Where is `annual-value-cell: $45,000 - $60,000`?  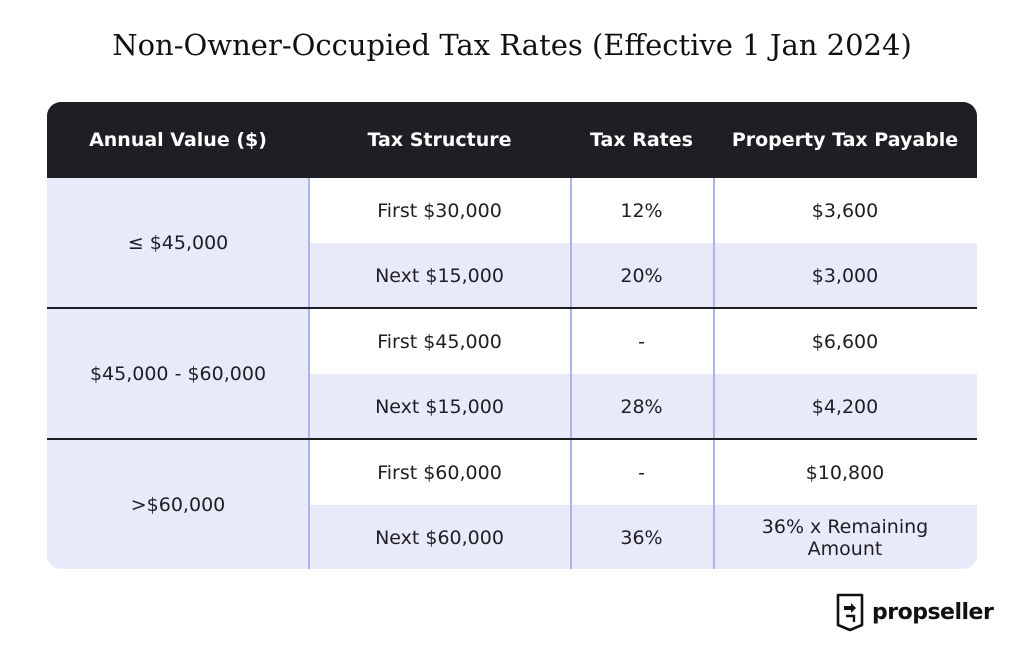
annual-value-cell: $45,000 - $60,000 is located at coordinates (178, 374).